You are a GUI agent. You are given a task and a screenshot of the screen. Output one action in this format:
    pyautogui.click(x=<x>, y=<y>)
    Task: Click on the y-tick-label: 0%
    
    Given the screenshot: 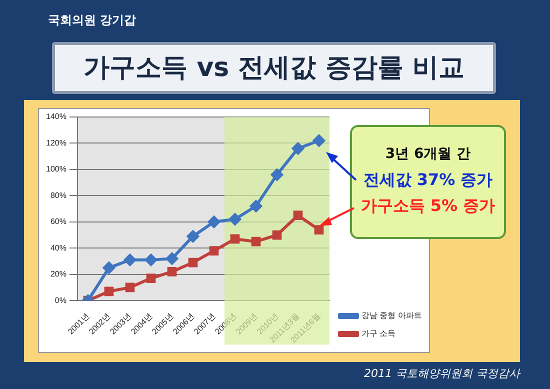 What is the action you would take?
    pyautogui.click(x=60, y=300)
    